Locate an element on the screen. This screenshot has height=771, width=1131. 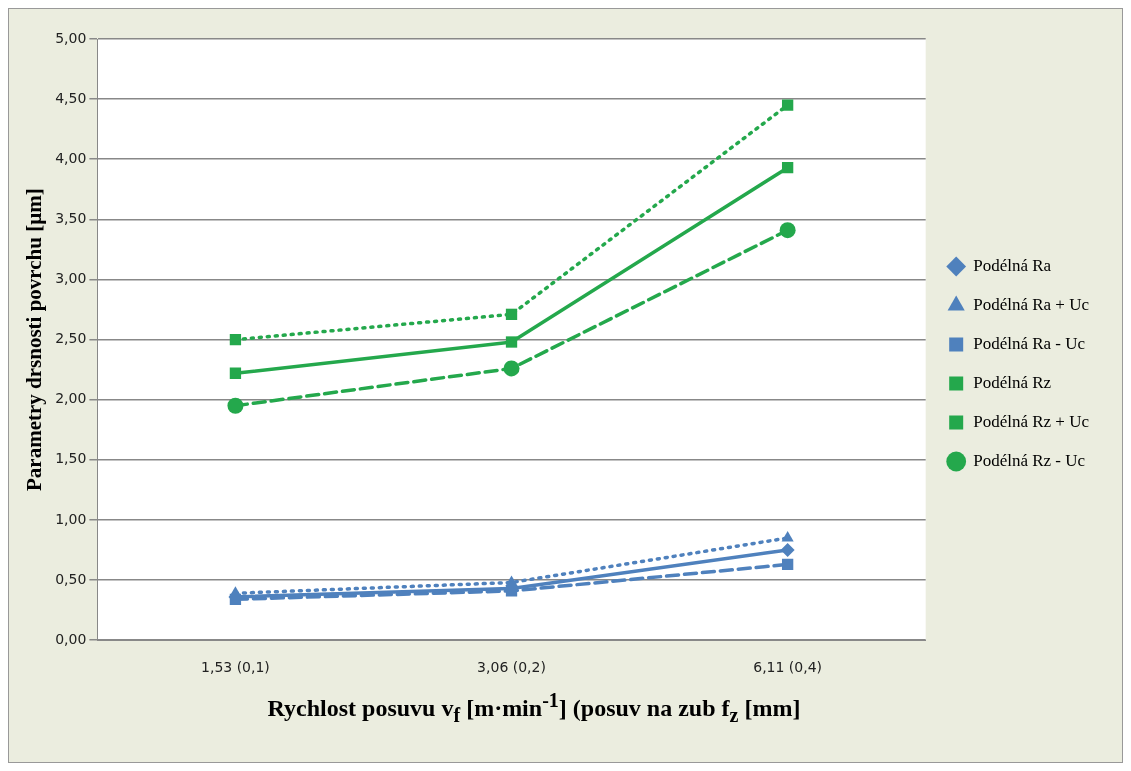
y-tick-label: 2,00 is located at coordinates (71, 398).